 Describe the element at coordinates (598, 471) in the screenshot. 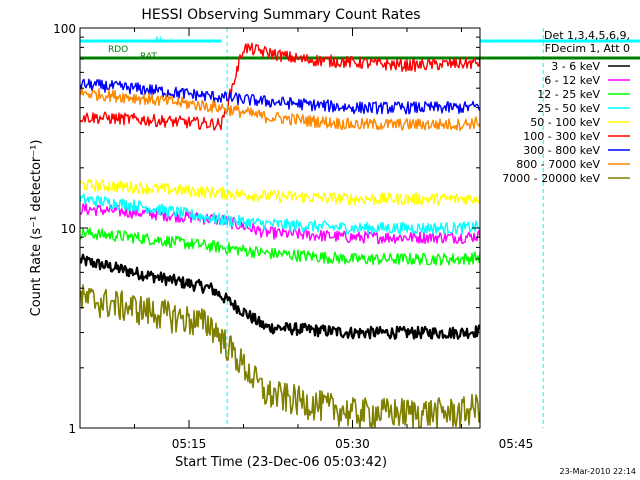

I see `footer-timestamp: 23-Mar-2010 22:14` at that location.